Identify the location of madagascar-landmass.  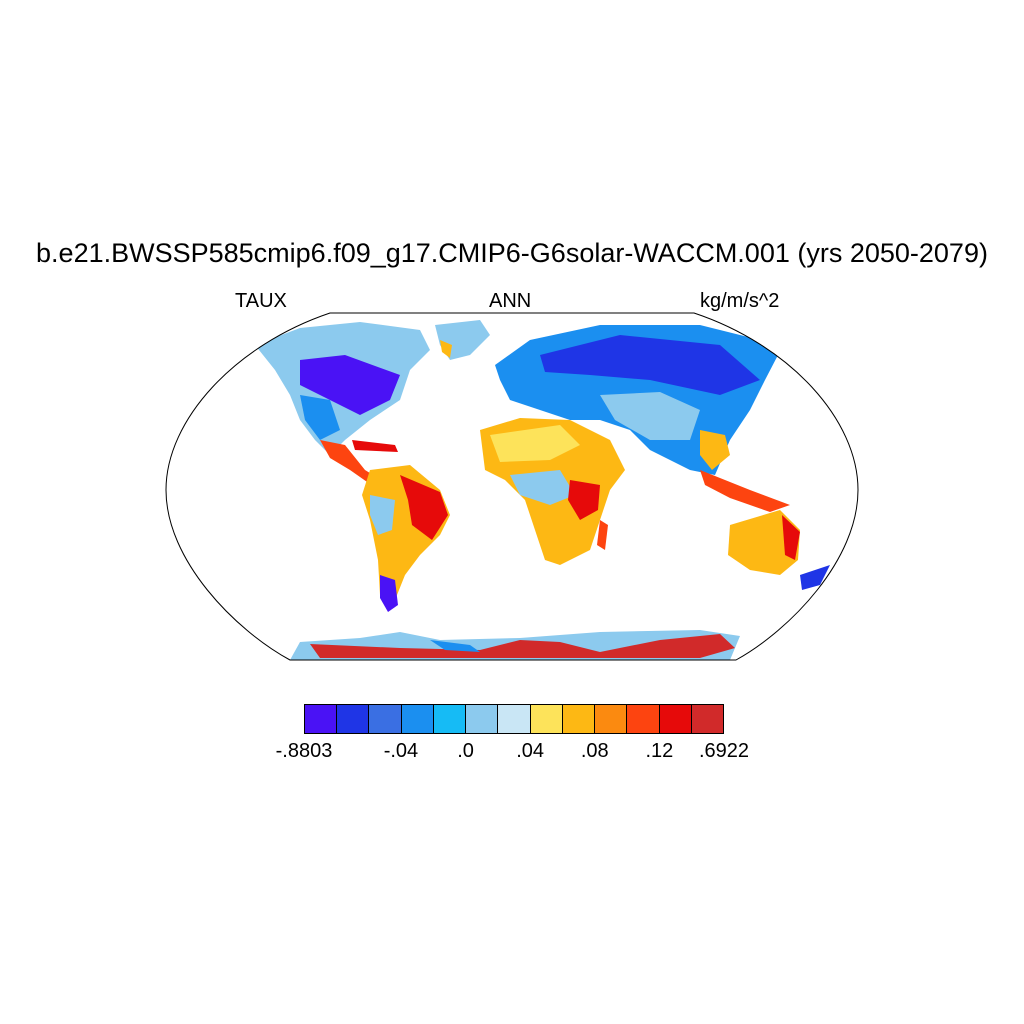
(602, 535).